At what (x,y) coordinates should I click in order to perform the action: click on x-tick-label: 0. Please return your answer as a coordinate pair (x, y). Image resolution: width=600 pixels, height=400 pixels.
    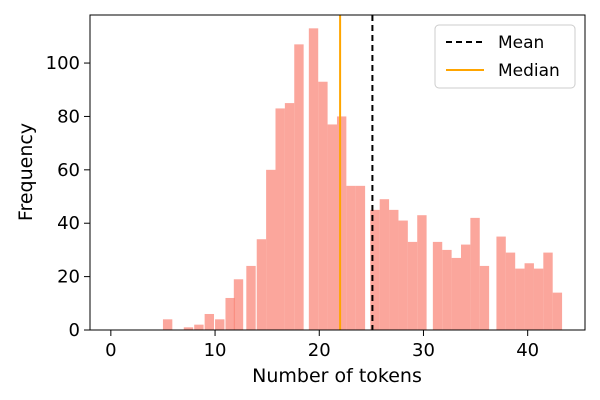
    Looking at the image, I should click on (110, 350).